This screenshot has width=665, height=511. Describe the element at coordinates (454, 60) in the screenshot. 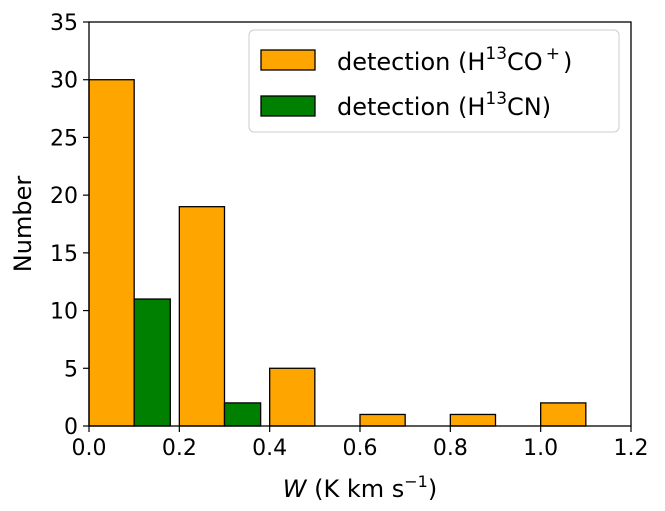

I see `legend-label-hco: detection (H13CO +)` at that location.